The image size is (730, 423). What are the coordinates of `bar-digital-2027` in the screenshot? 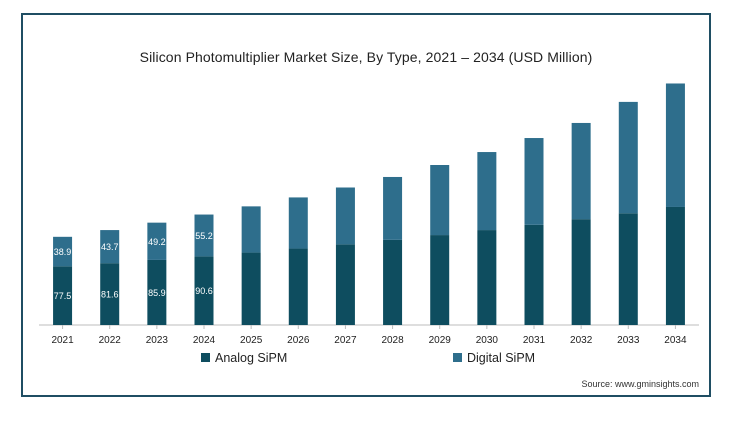 It's located at (345, 216).